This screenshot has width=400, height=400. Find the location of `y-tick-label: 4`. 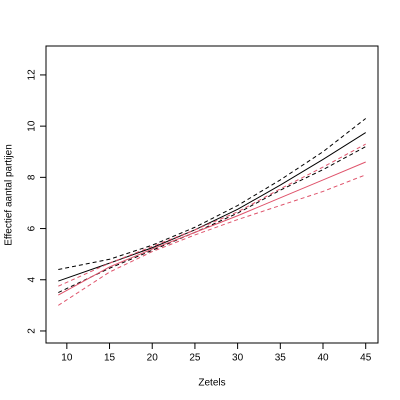

y-tick-label: 4 is located at coordinates (32, 280).